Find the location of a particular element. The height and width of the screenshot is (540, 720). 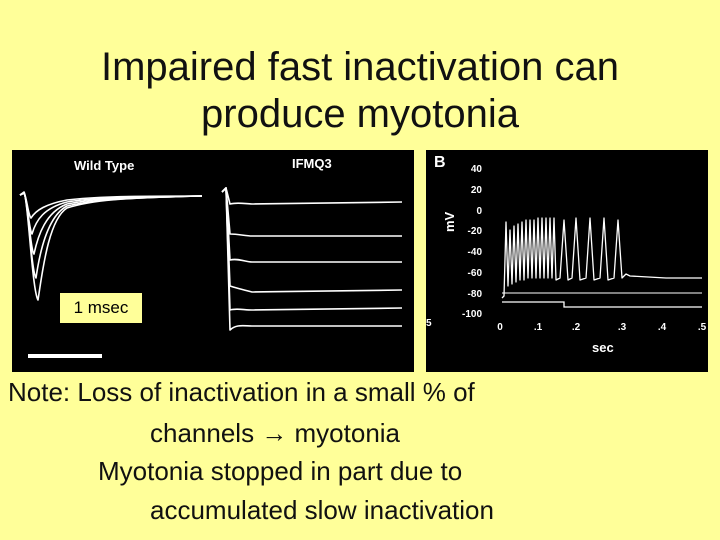

x-tick: .1 is located at coordinates (538, 327).